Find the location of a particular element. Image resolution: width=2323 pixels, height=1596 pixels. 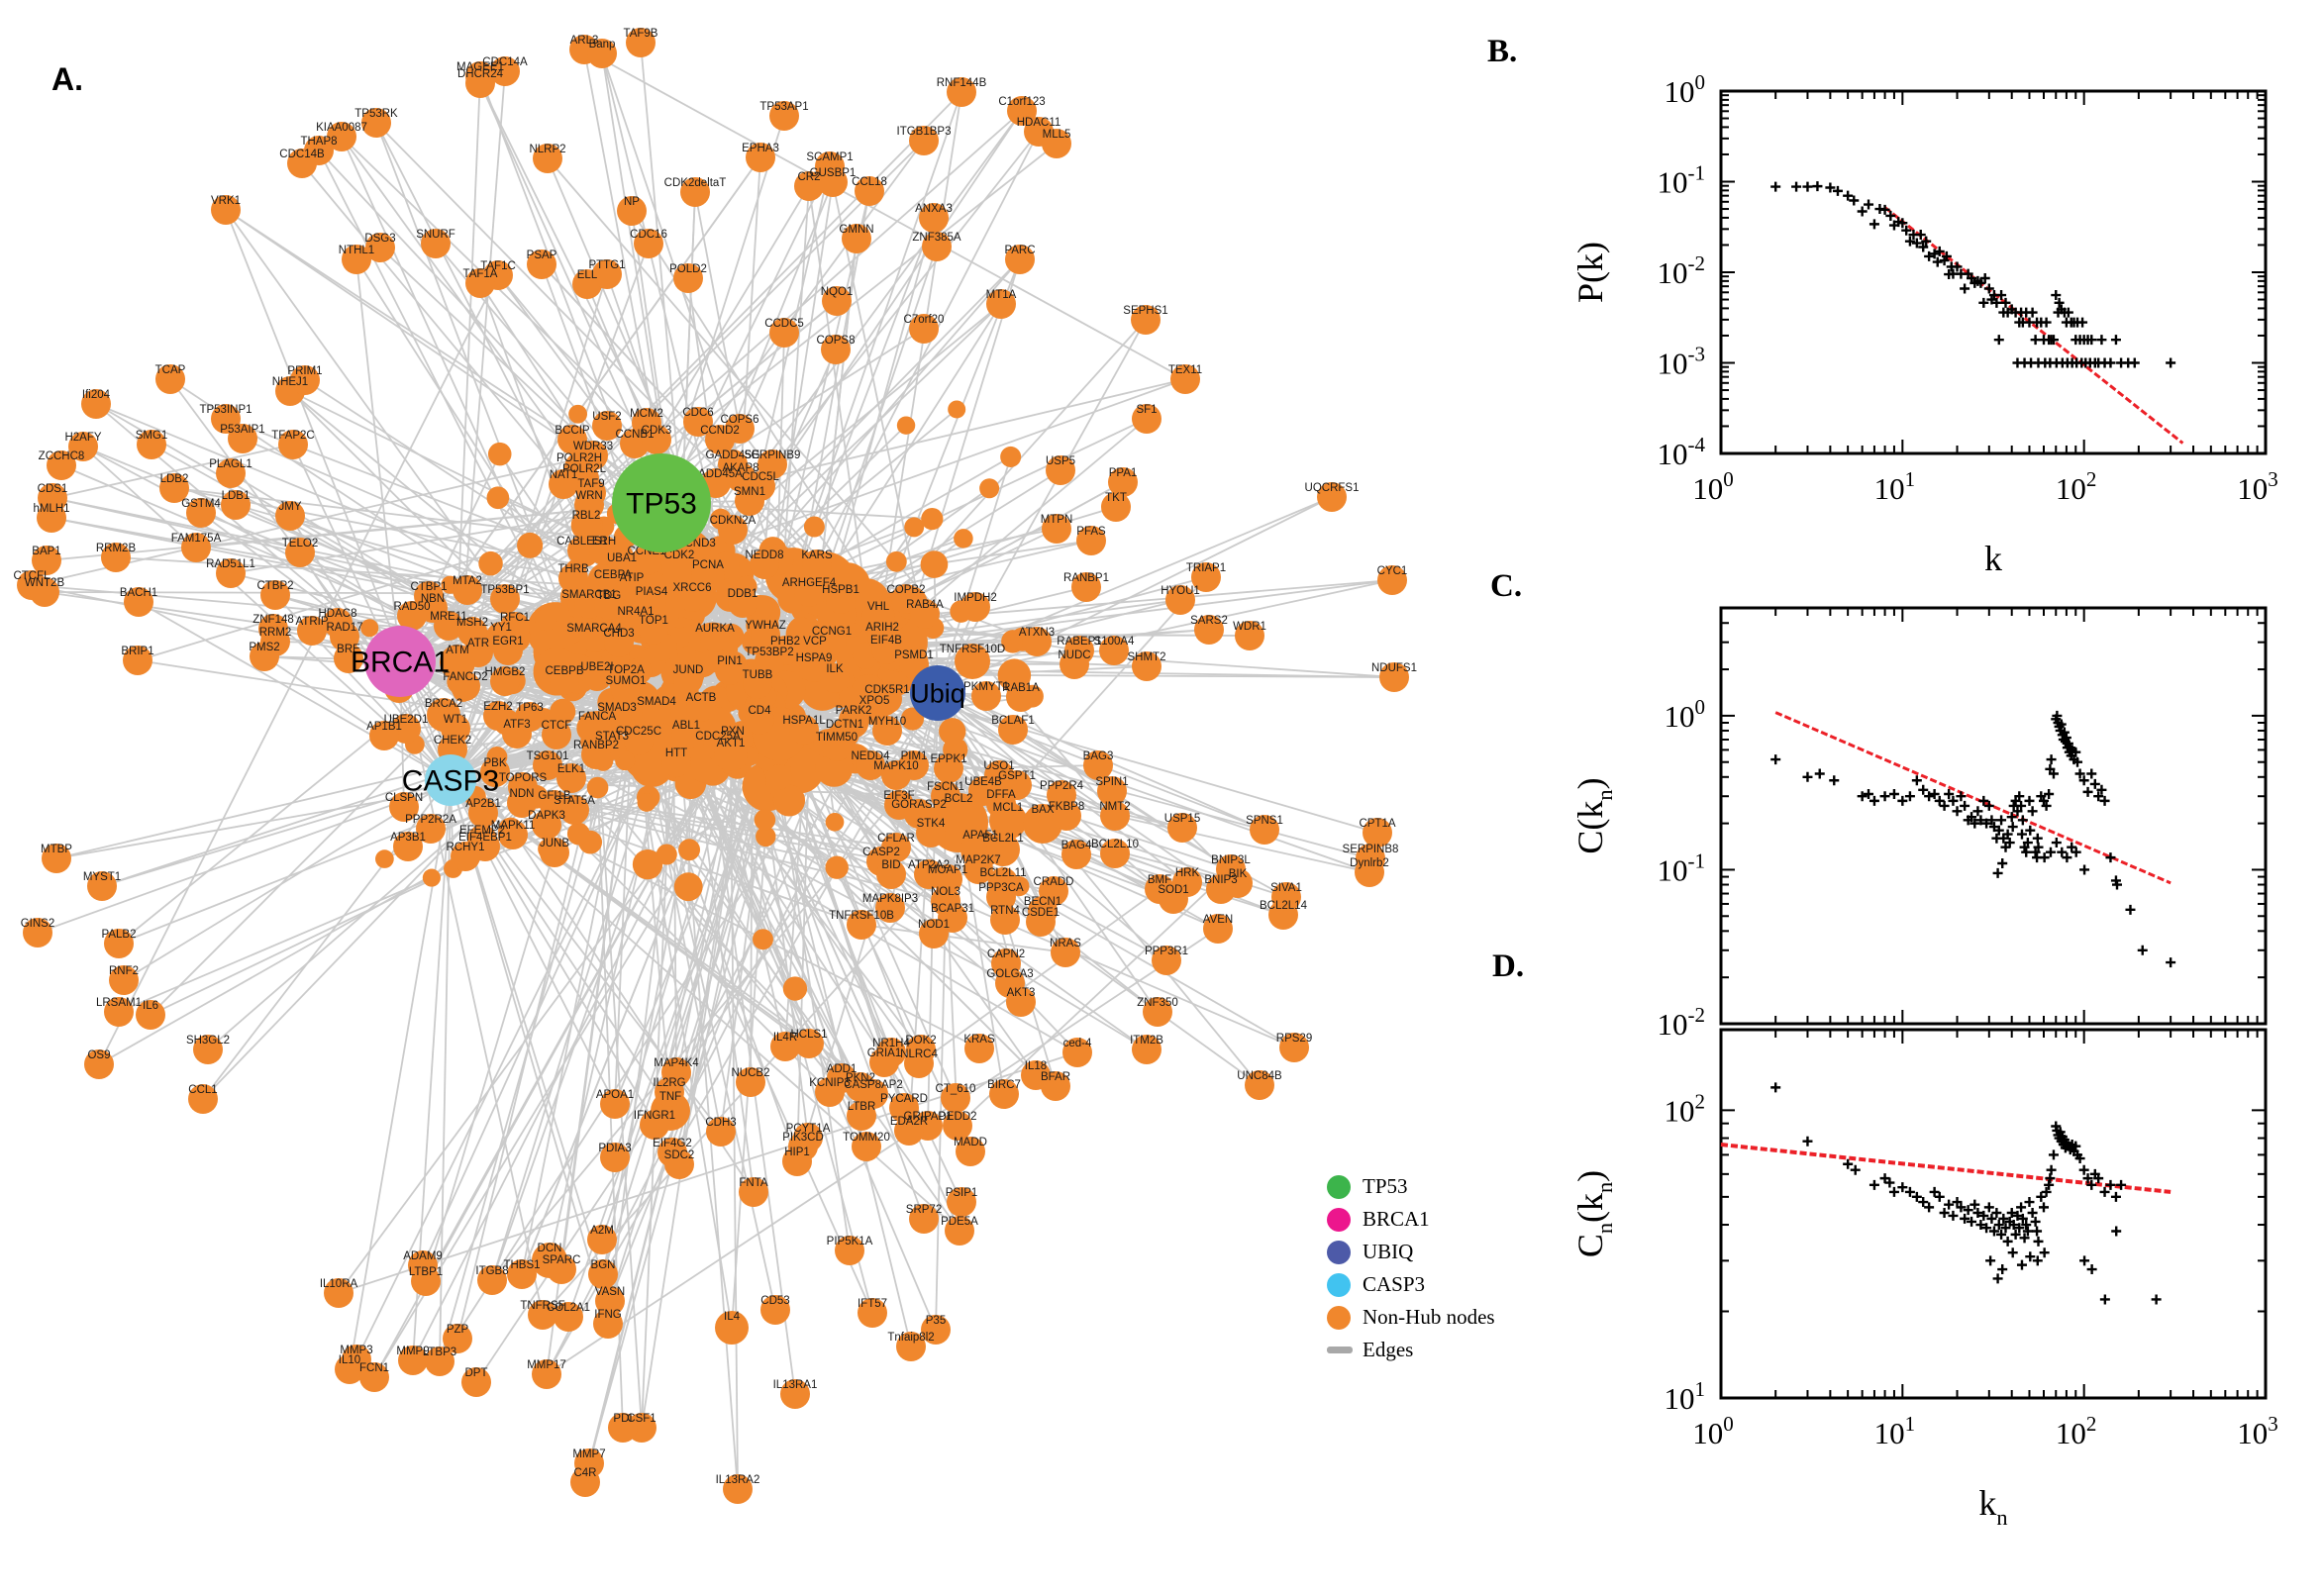

network-node-label: BRE is located at coordinates (349, 649).